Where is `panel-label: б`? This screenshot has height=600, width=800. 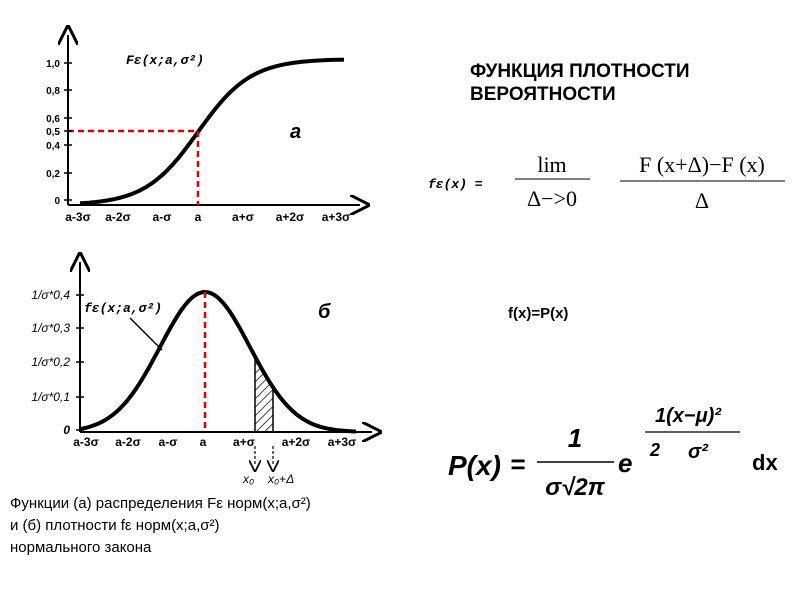
panel-label: б is located at coordinates (324, 312).